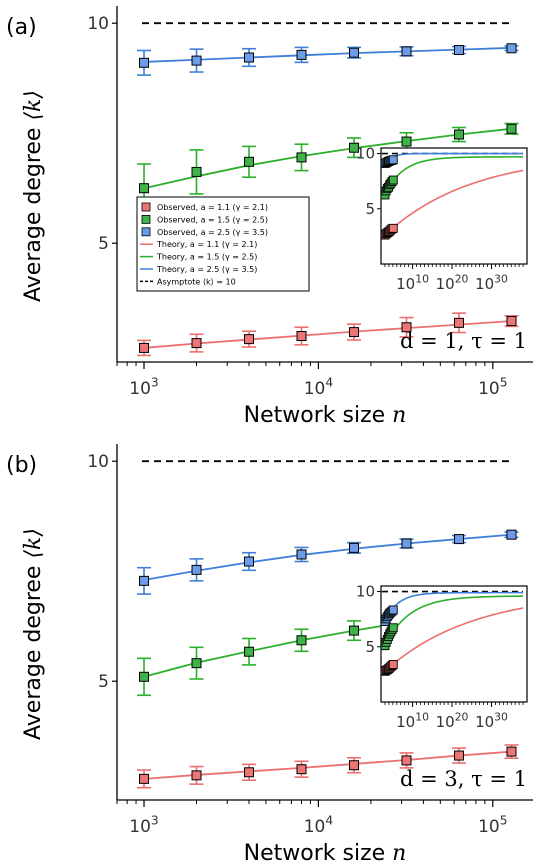 Image resolution: width=545 pixels, height=868 pixels. Describe the element at coordinates (212, 219) in the screenshot. I see `legend-label: Observed, a = 1.5 (γ = 2.5)` at that location.